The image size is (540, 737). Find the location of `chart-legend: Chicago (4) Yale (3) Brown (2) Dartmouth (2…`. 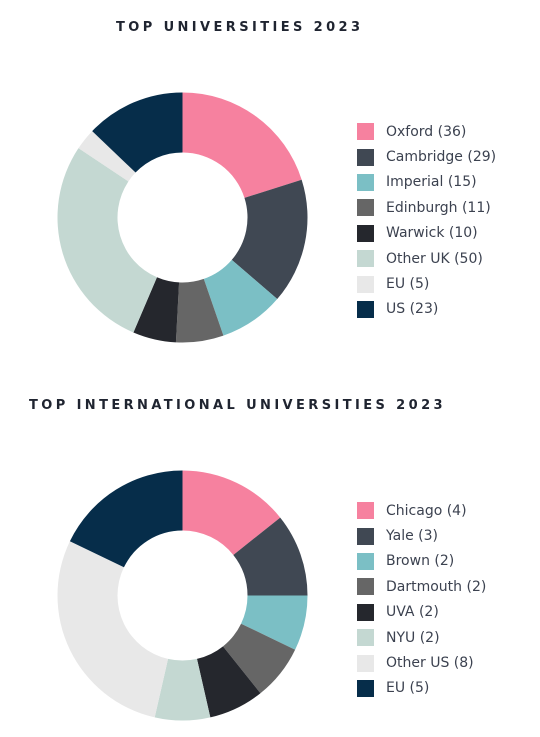

chart-legend: Chicago (4) Yale (3) Brown (2) Dartmouth (2… is located at coordinates (421, 599).